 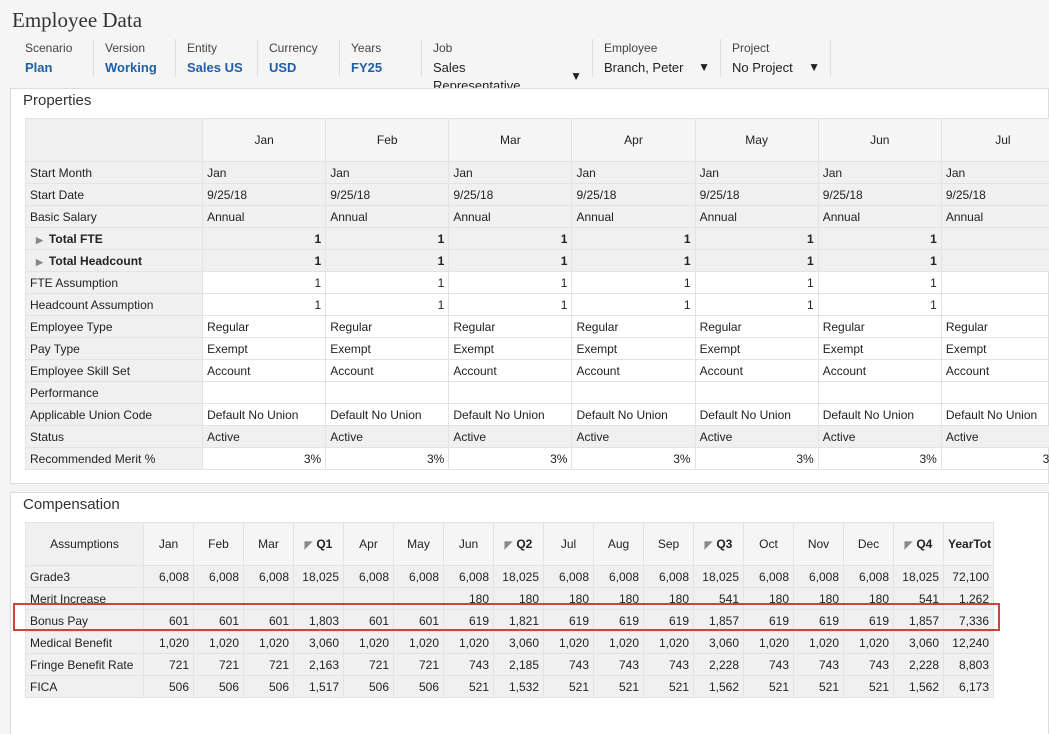 What do you see at coordinates (969, 577) in the screenshot?
I see `data-cell: 72,100` at bounding box center [969, 577].